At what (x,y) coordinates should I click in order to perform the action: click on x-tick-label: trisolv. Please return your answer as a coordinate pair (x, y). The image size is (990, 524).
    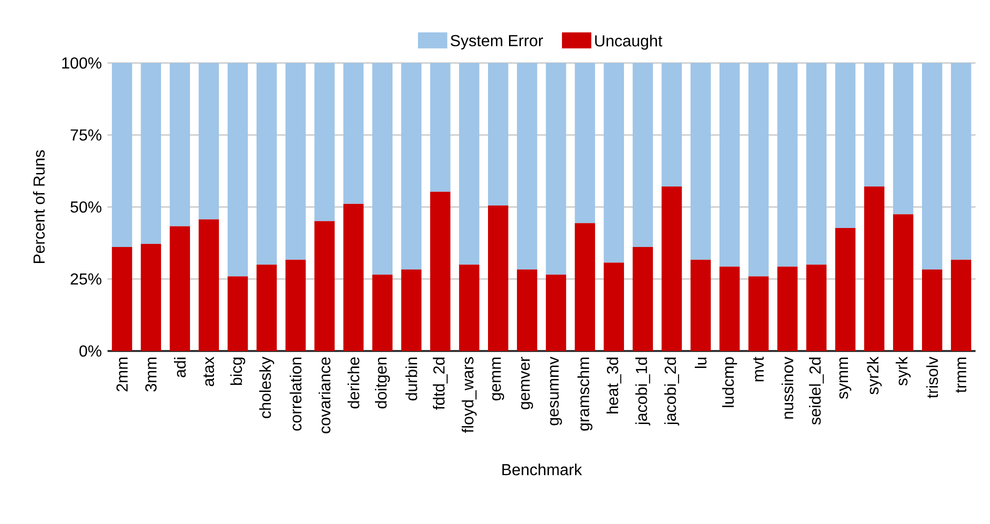
    Looking at the image, I should click on (932, 377).